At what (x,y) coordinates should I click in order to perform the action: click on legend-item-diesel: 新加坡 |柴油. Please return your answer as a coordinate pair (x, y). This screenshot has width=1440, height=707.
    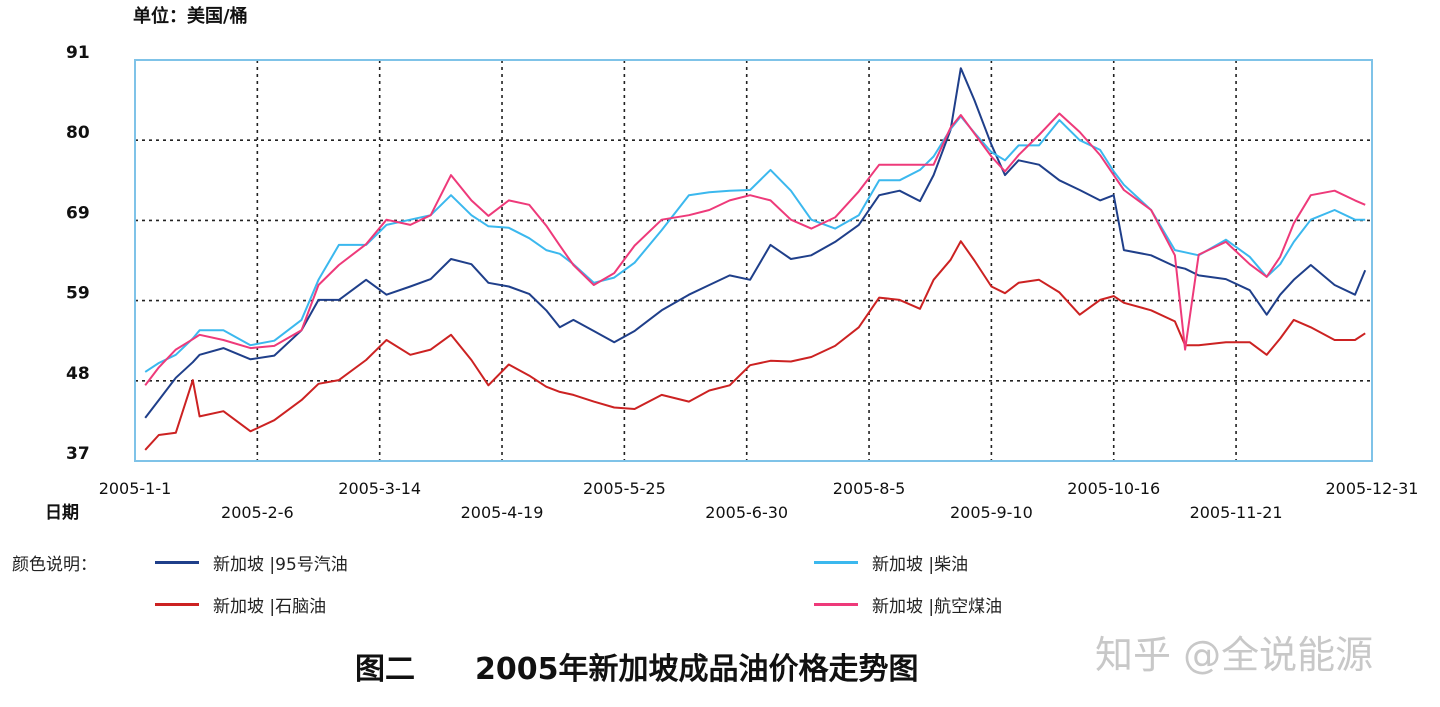
    Looking at the image, I should click on (891, 562).